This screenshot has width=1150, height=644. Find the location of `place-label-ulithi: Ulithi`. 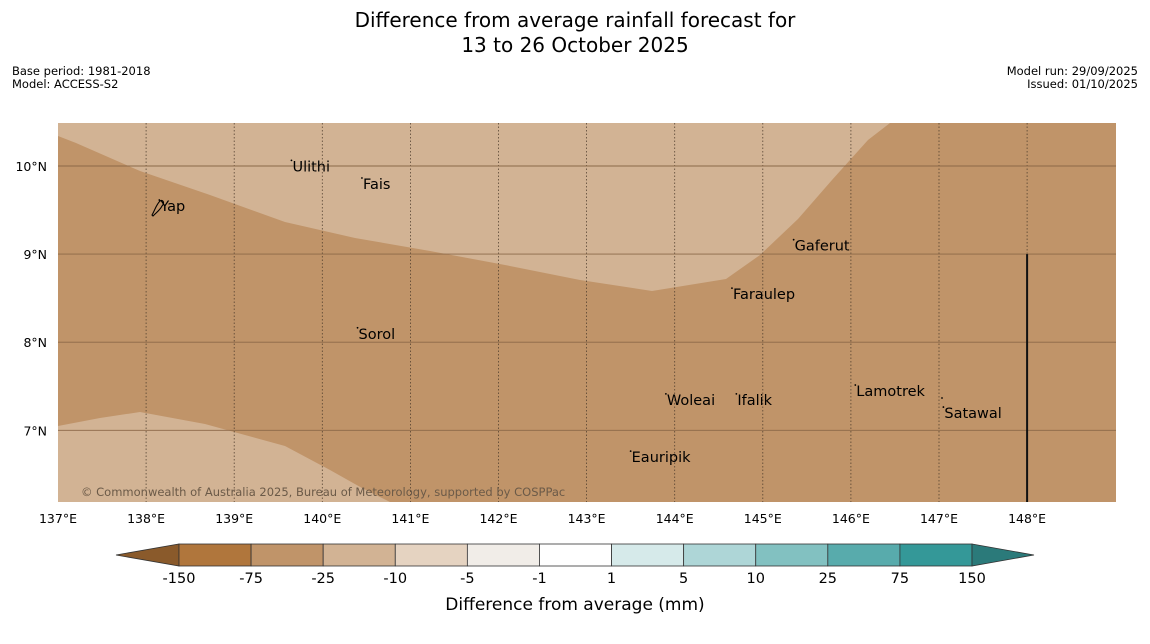

place-label-ulithi: Ulithi is located at coordinates (311, 167).